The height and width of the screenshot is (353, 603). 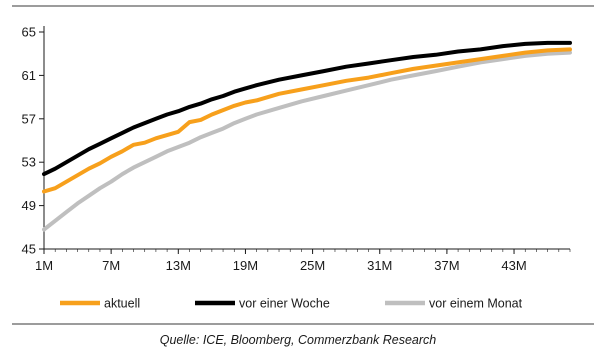 I want to click on legend-label-2: vor einem Monat, so click(x=476, y=304).